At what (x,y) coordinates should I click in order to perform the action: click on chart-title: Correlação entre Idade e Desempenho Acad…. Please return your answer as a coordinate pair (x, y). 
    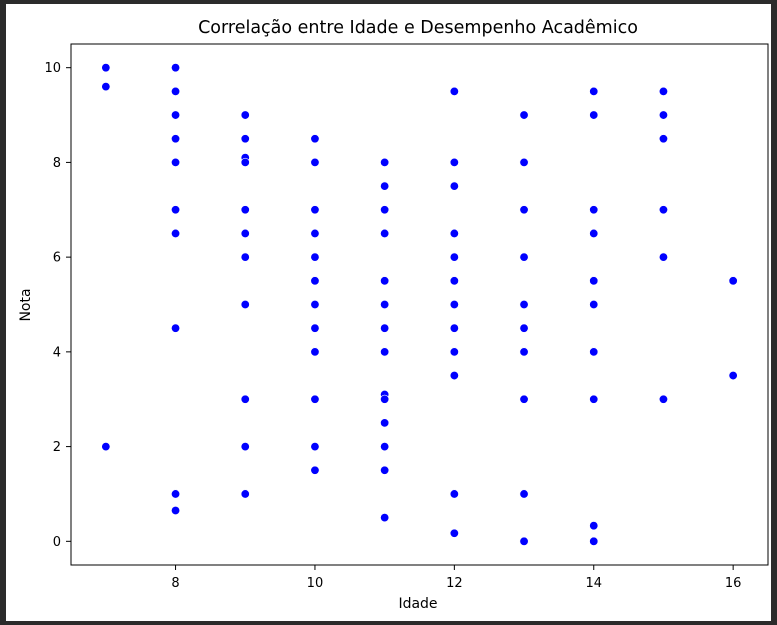
    Looking at the image, I should click on (418, 28).